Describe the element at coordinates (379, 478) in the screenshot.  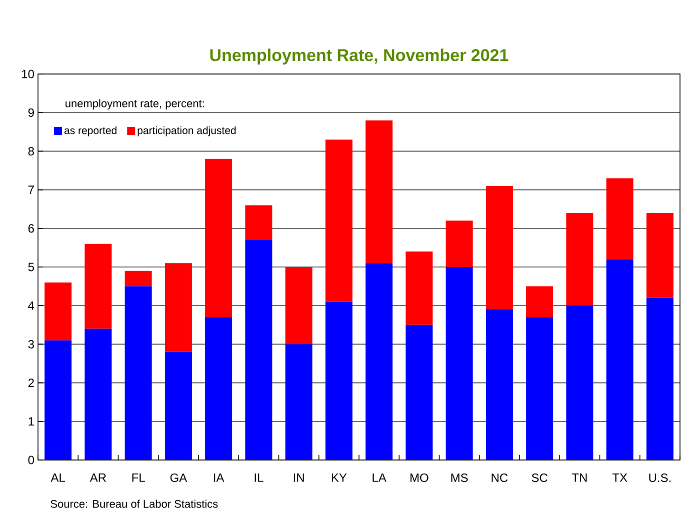
I see `x-tick-label: LA` at that location.